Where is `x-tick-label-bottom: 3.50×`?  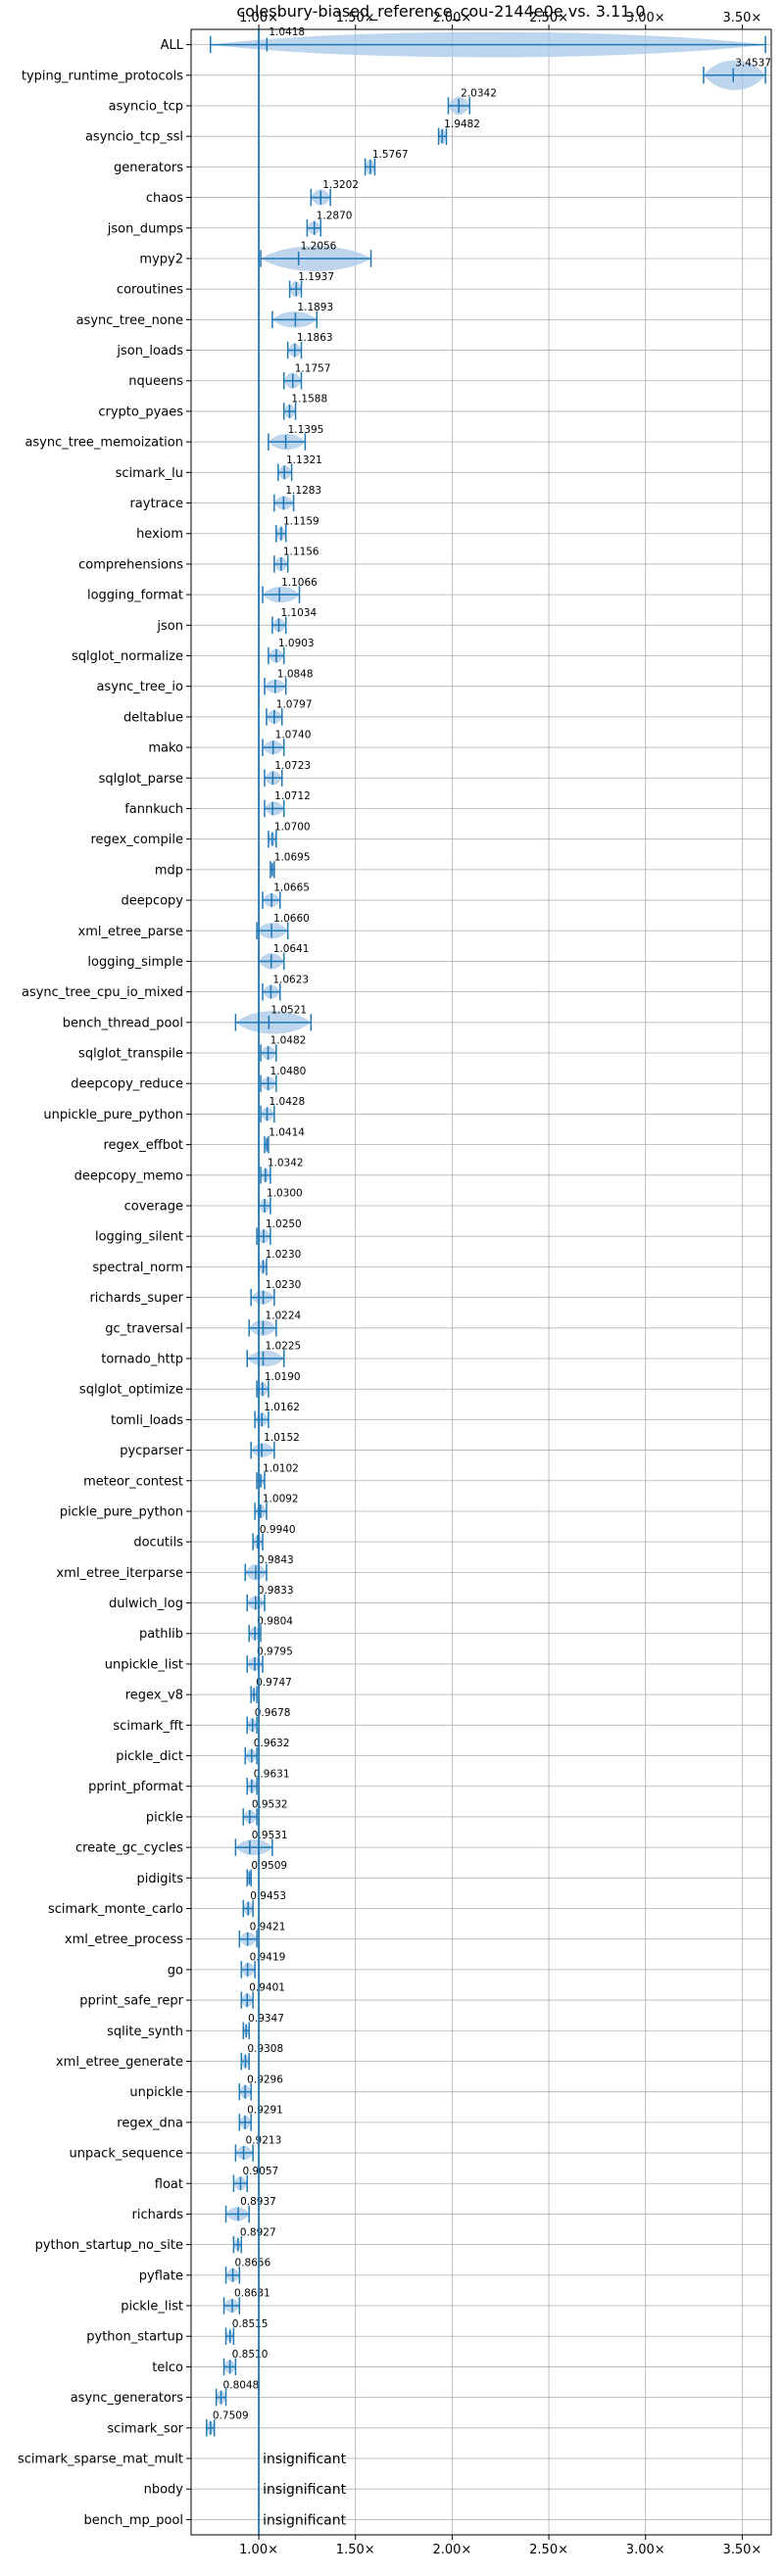
x-tick-label-bottom: 3.50× is located at coordinates (741, 2550).